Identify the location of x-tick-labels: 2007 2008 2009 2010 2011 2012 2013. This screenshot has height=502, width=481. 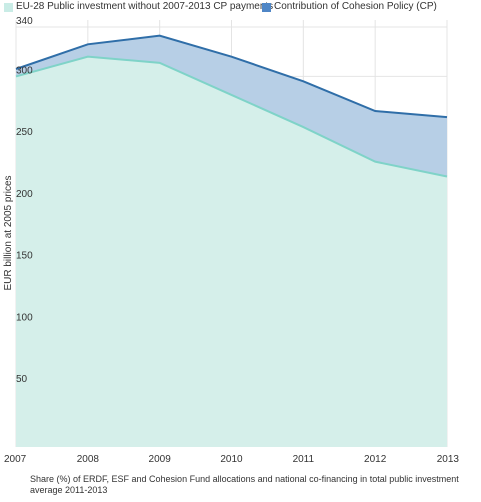
(231, 459).